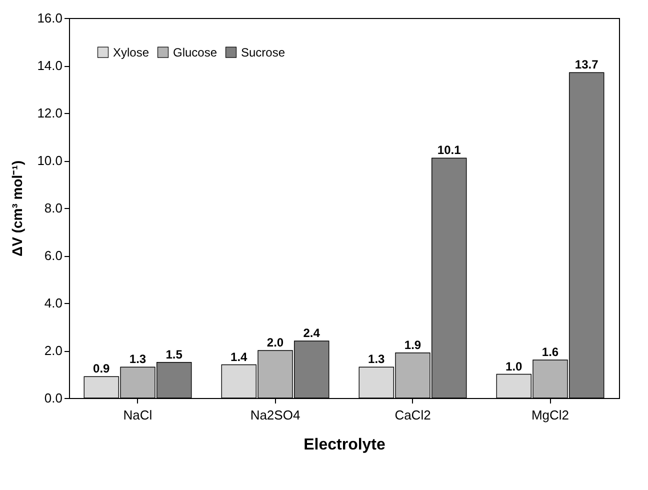  Describe the element at coordinates (53, 303) in the screenshot. I see `y-tick-label: 4.0` at that location.